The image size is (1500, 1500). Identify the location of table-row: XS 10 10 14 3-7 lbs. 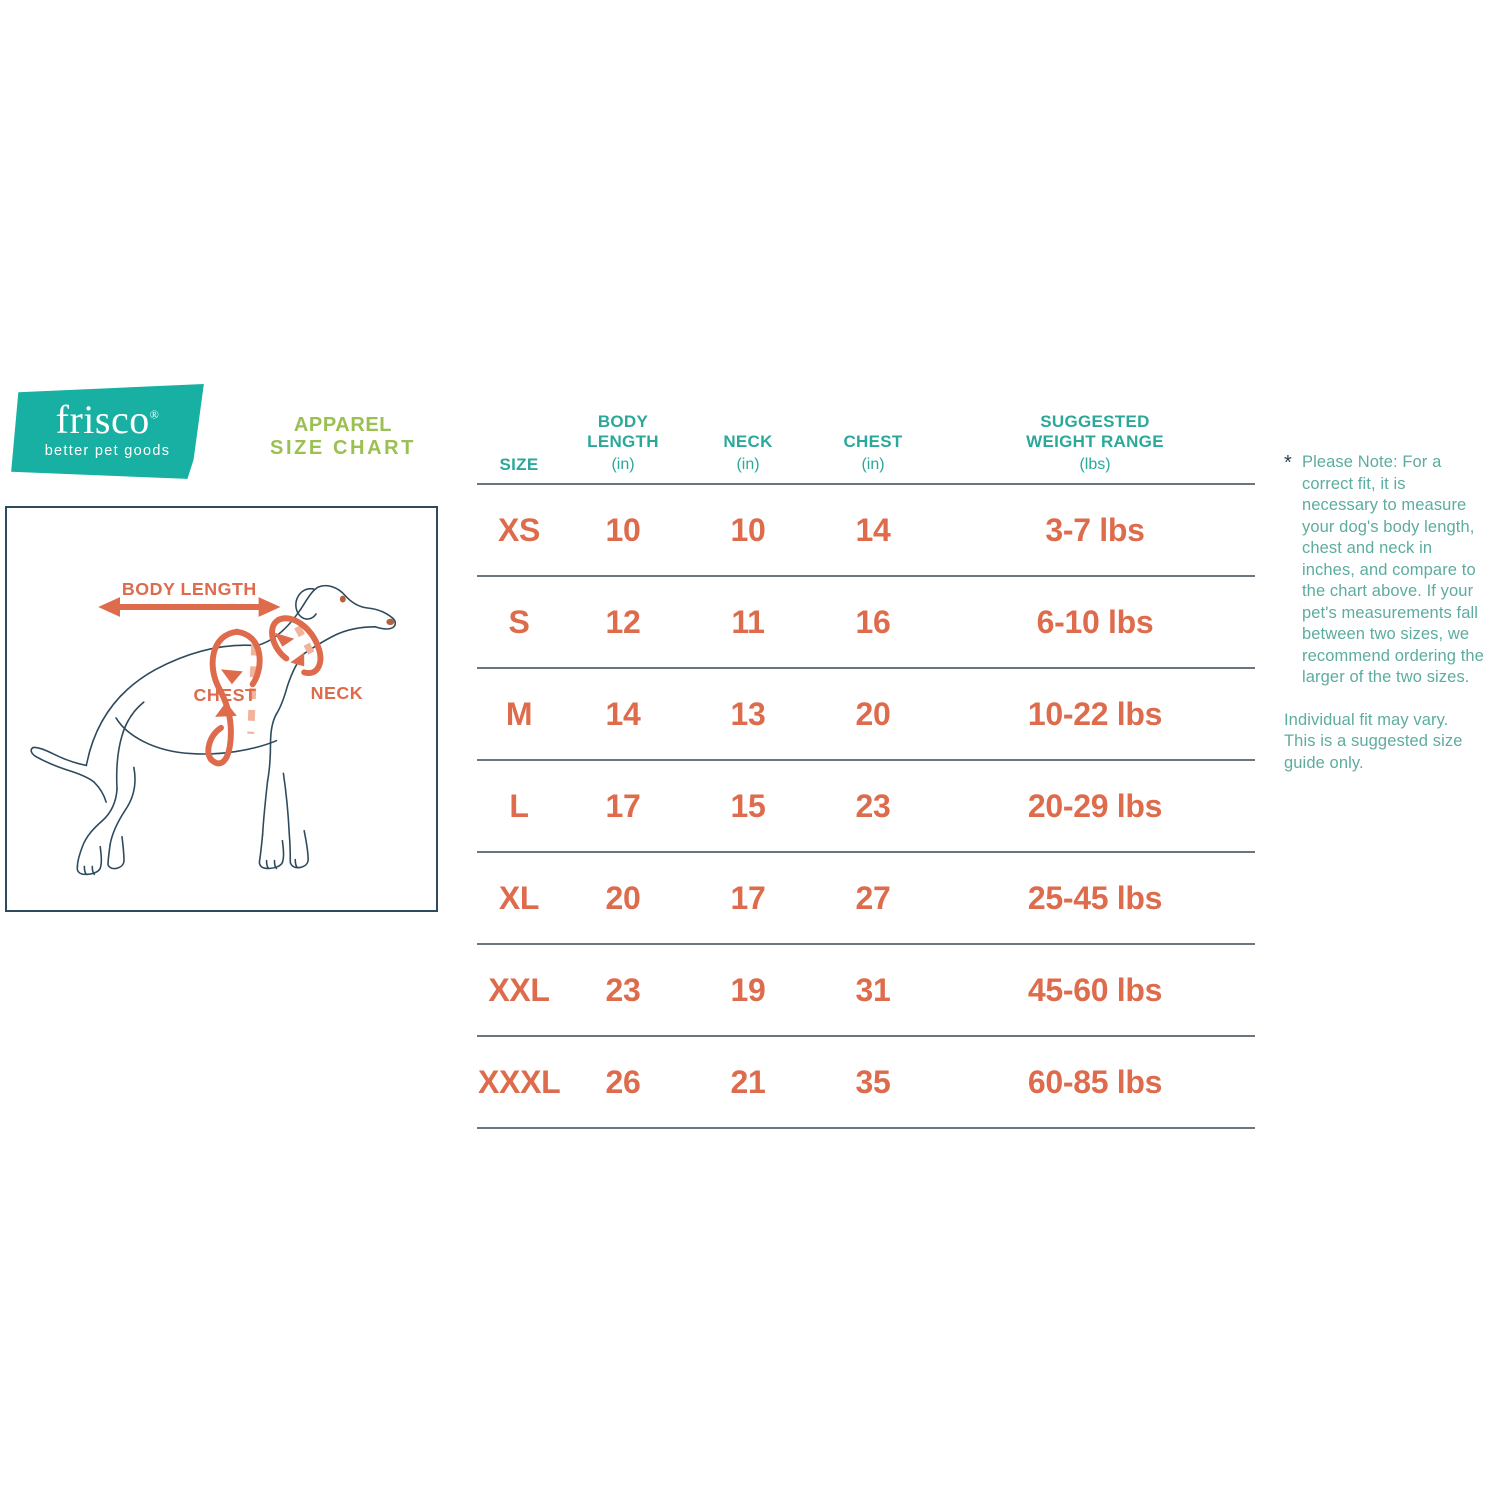
(866, 529).